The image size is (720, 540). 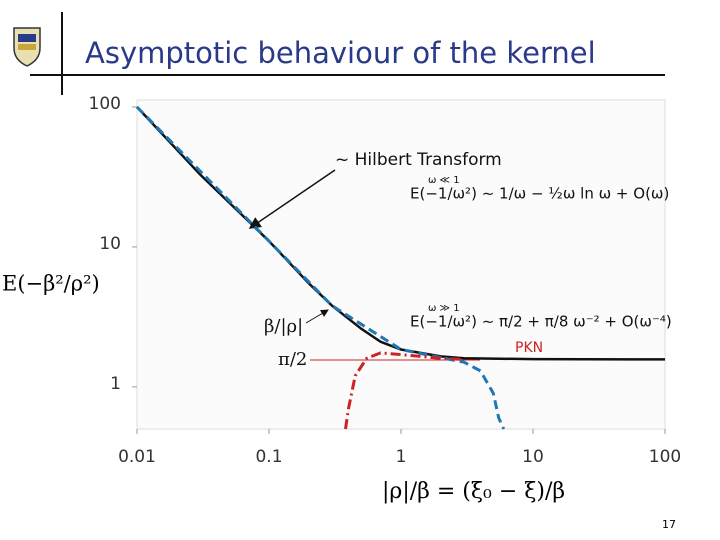 What do you see at coordinates (418, 160) in the screenshot?
I see `annotation: ~ Hilbert Transform` at bounding box center [418, 160].